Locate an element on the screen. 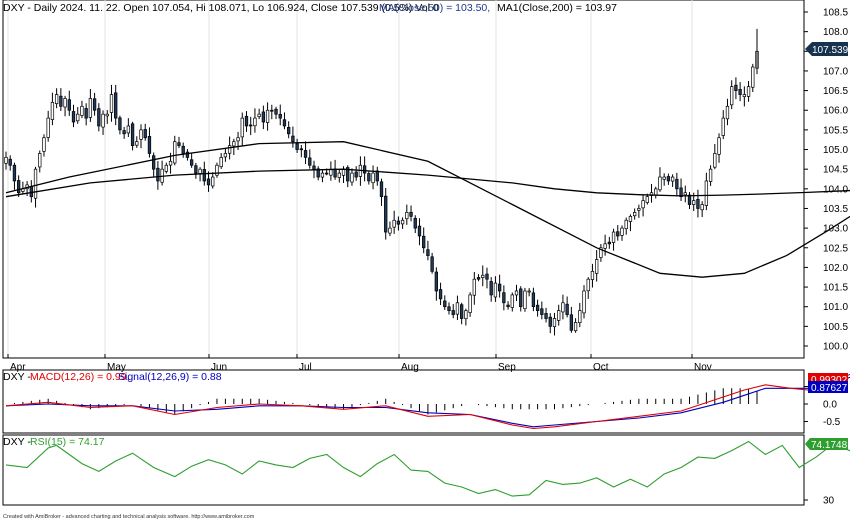 The height and width of the screenshot is (521, 850). svg-text: 74.1748 is located at coordinates (829, 445).